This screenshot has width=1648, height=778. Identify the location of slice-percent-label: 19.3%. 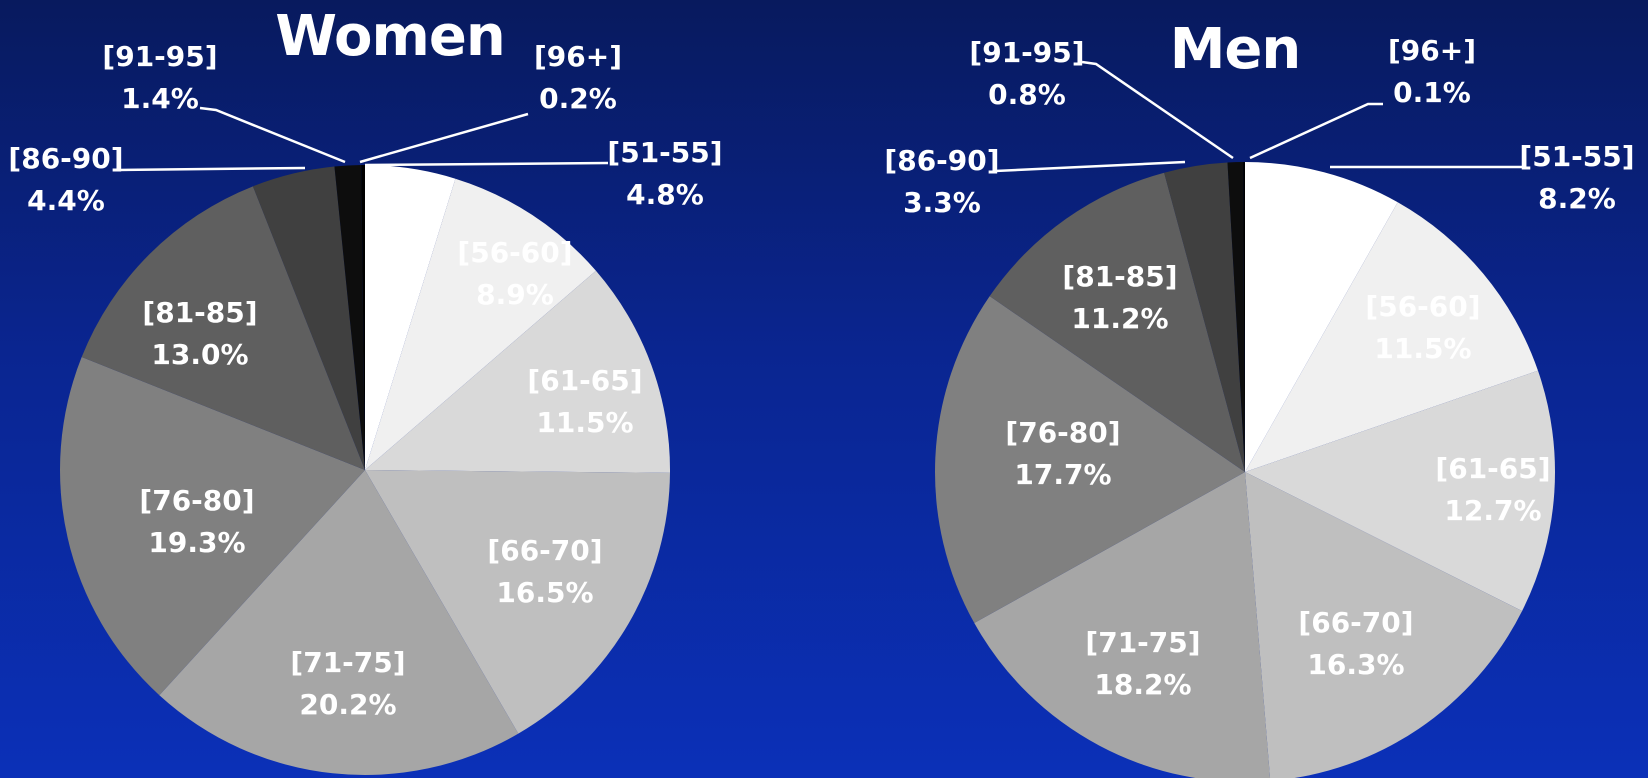
(196, 542).